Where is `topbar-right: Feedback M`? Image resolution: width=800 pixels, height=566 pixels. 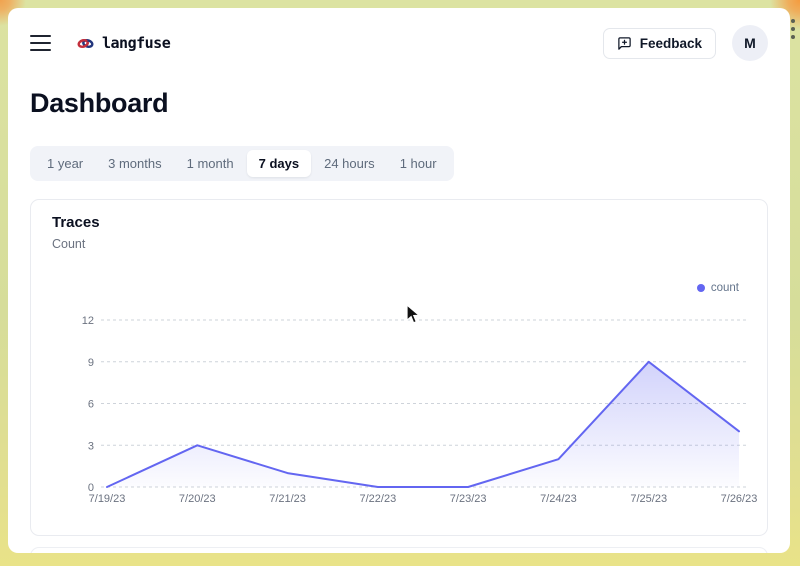 topbar-right: Feedback M is located at coordinates (685, 43).